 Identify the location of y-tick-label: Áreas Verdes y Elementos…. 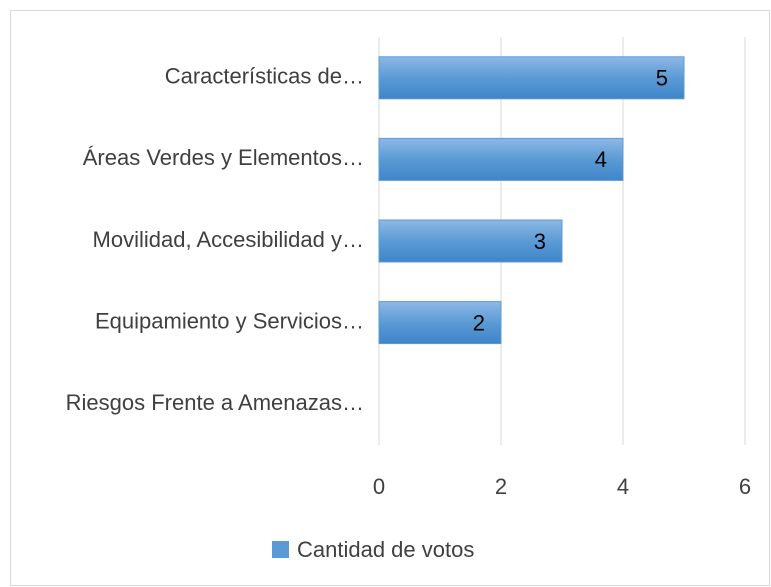
(223, 157).